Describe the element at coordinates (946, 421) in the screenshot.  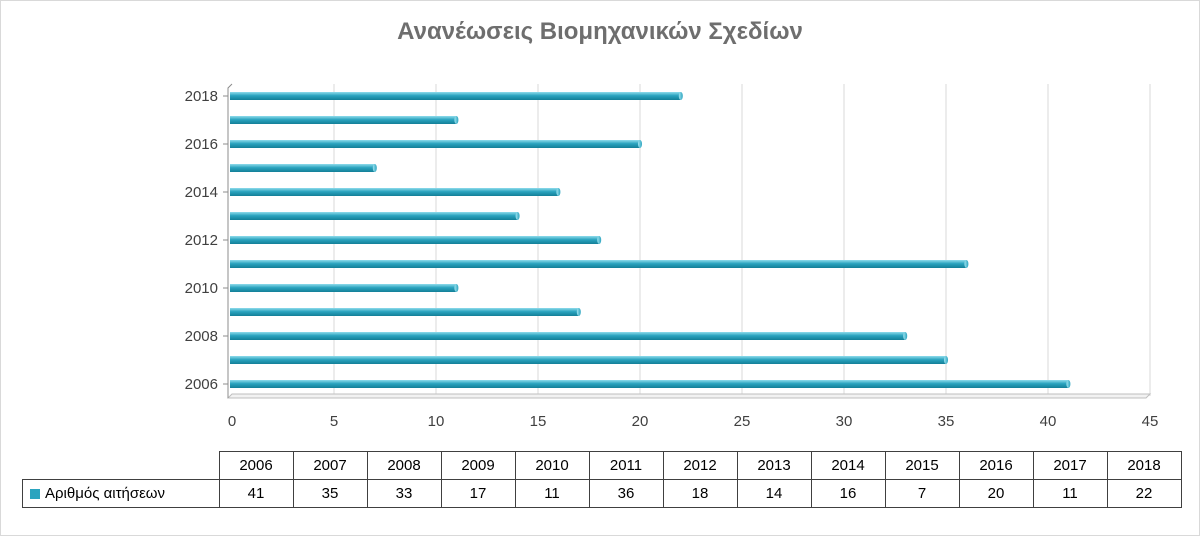
I see `x-tick-label: 35` at that location.